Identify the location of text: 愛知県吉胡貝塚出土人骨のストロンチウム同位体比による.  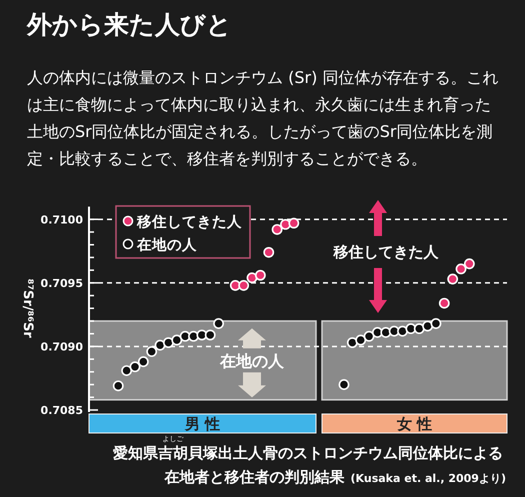
(308, 453).